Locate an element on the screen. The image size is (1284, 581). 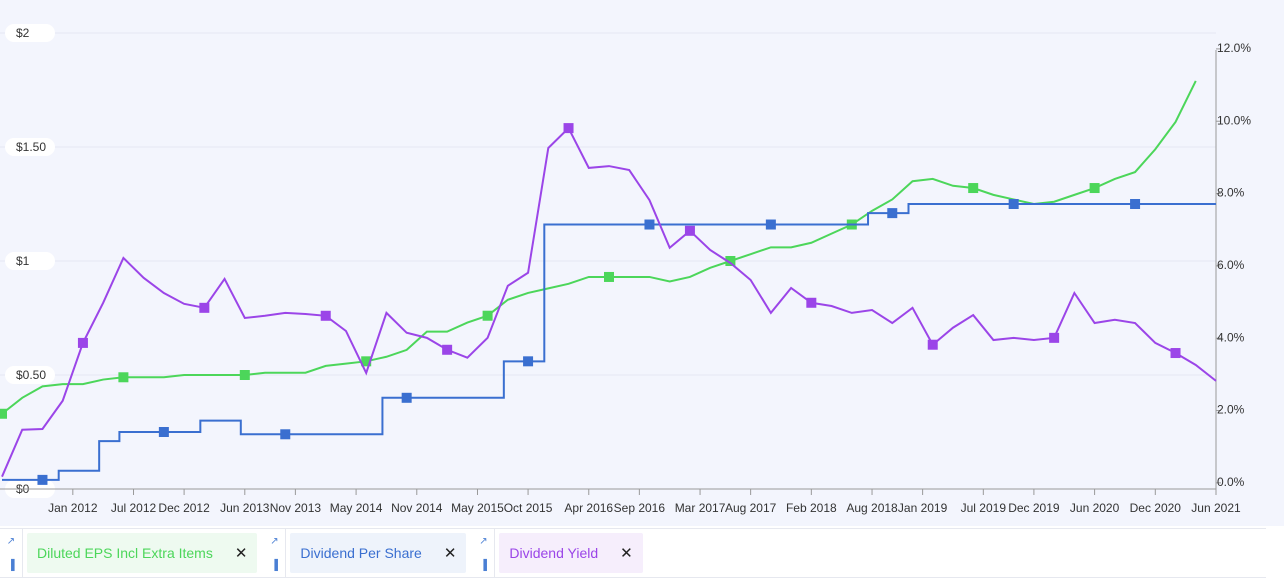
x-tick-label: Nov 2013 is located at coordinates (296, 508).